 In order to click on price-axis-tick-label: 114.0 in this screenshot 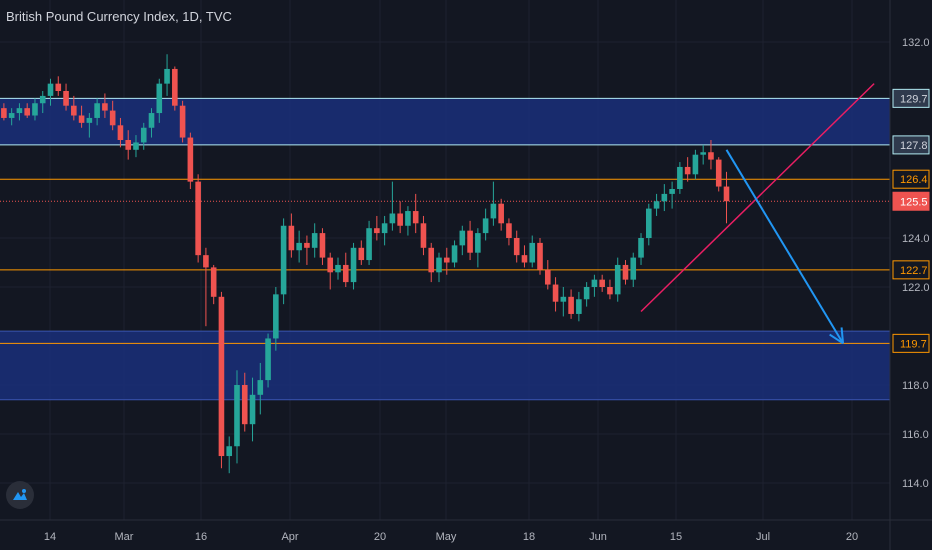, I will do `click(915, 484)`.